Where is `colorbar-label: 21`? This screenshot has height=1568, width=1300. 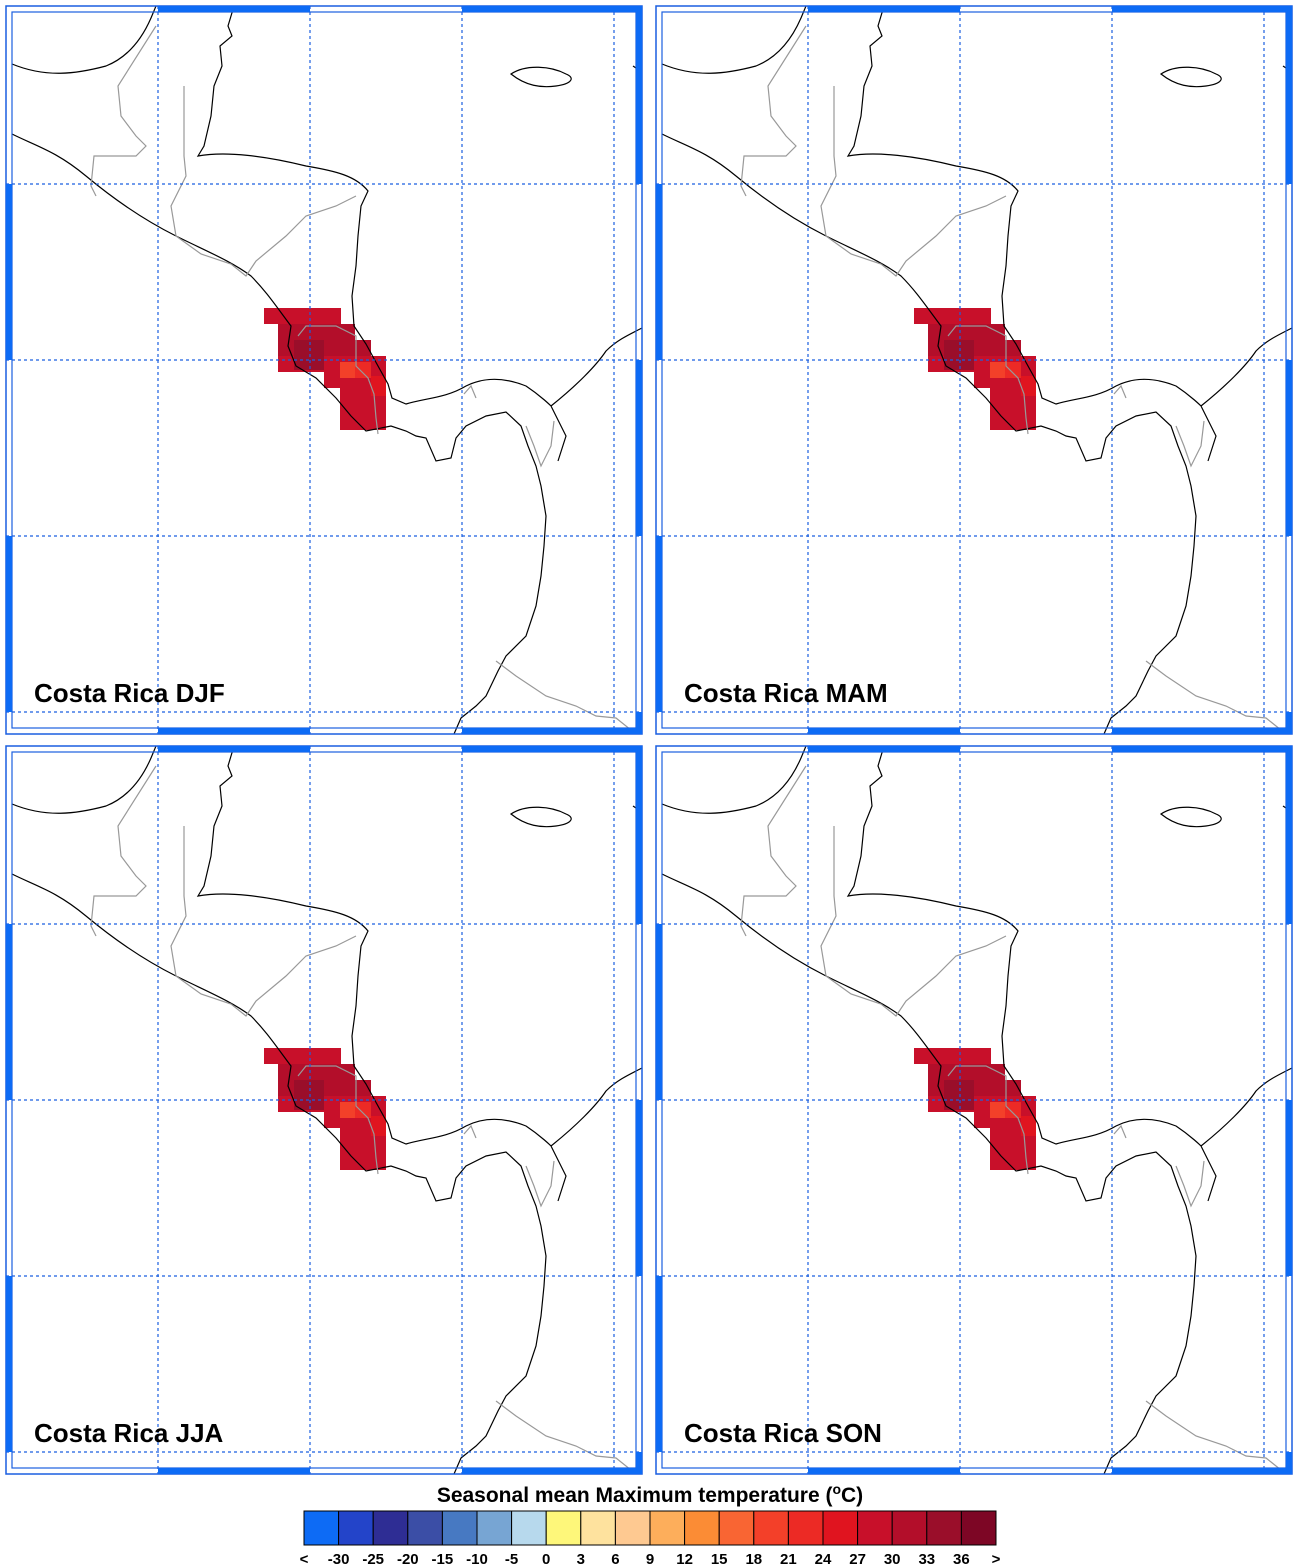 colorbar-label: 21 is located at coordinates (788, 1559).